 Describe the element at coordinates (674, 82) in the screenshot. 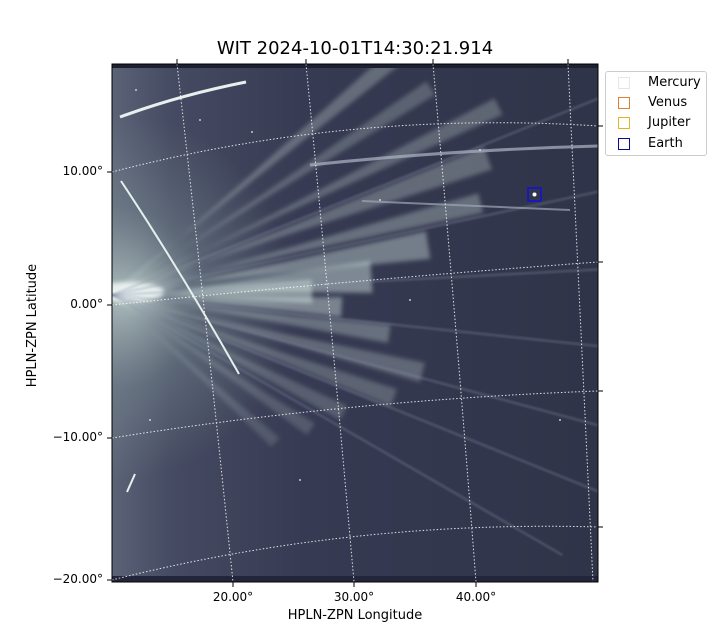

I see `legend-label: Mercury` at that location.